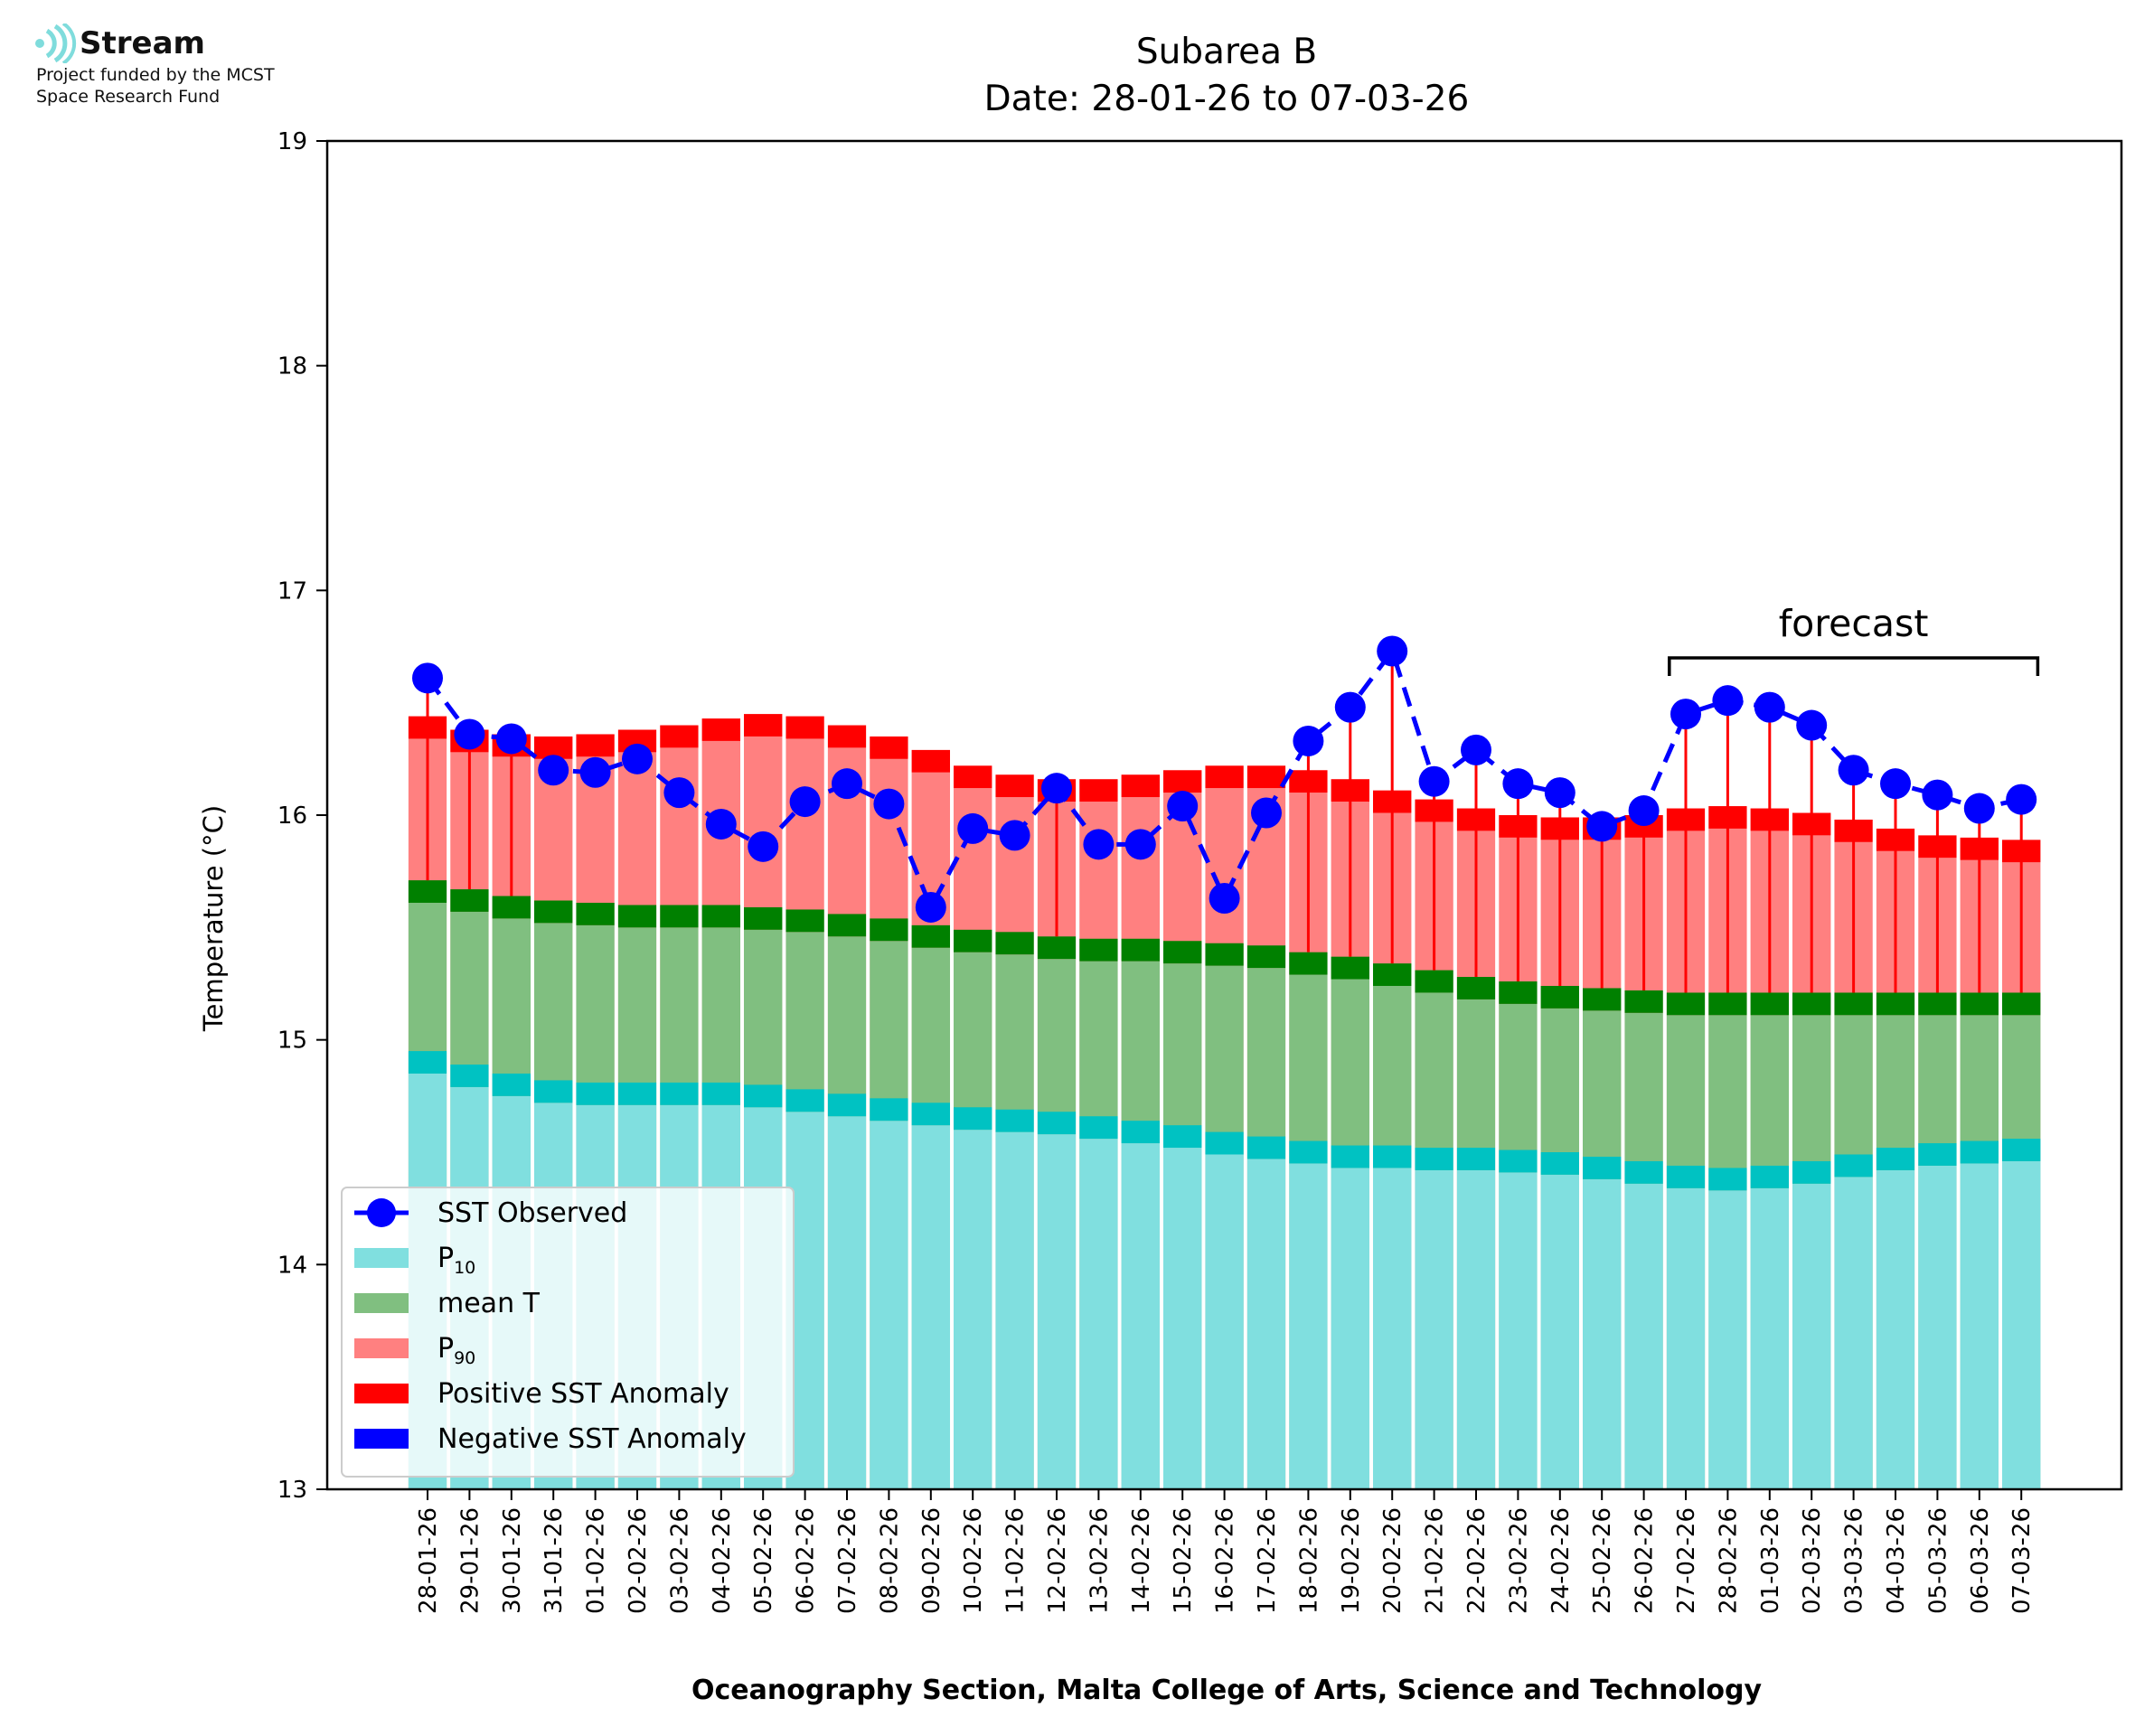 This screenshot has width=2154, height=1736. What do you see at coordinates (1227, 99) in the screenshot?
I see `chart-subtitle: Date: 28-01-26 to 07-03-26` at bounding box center [1227, 99].